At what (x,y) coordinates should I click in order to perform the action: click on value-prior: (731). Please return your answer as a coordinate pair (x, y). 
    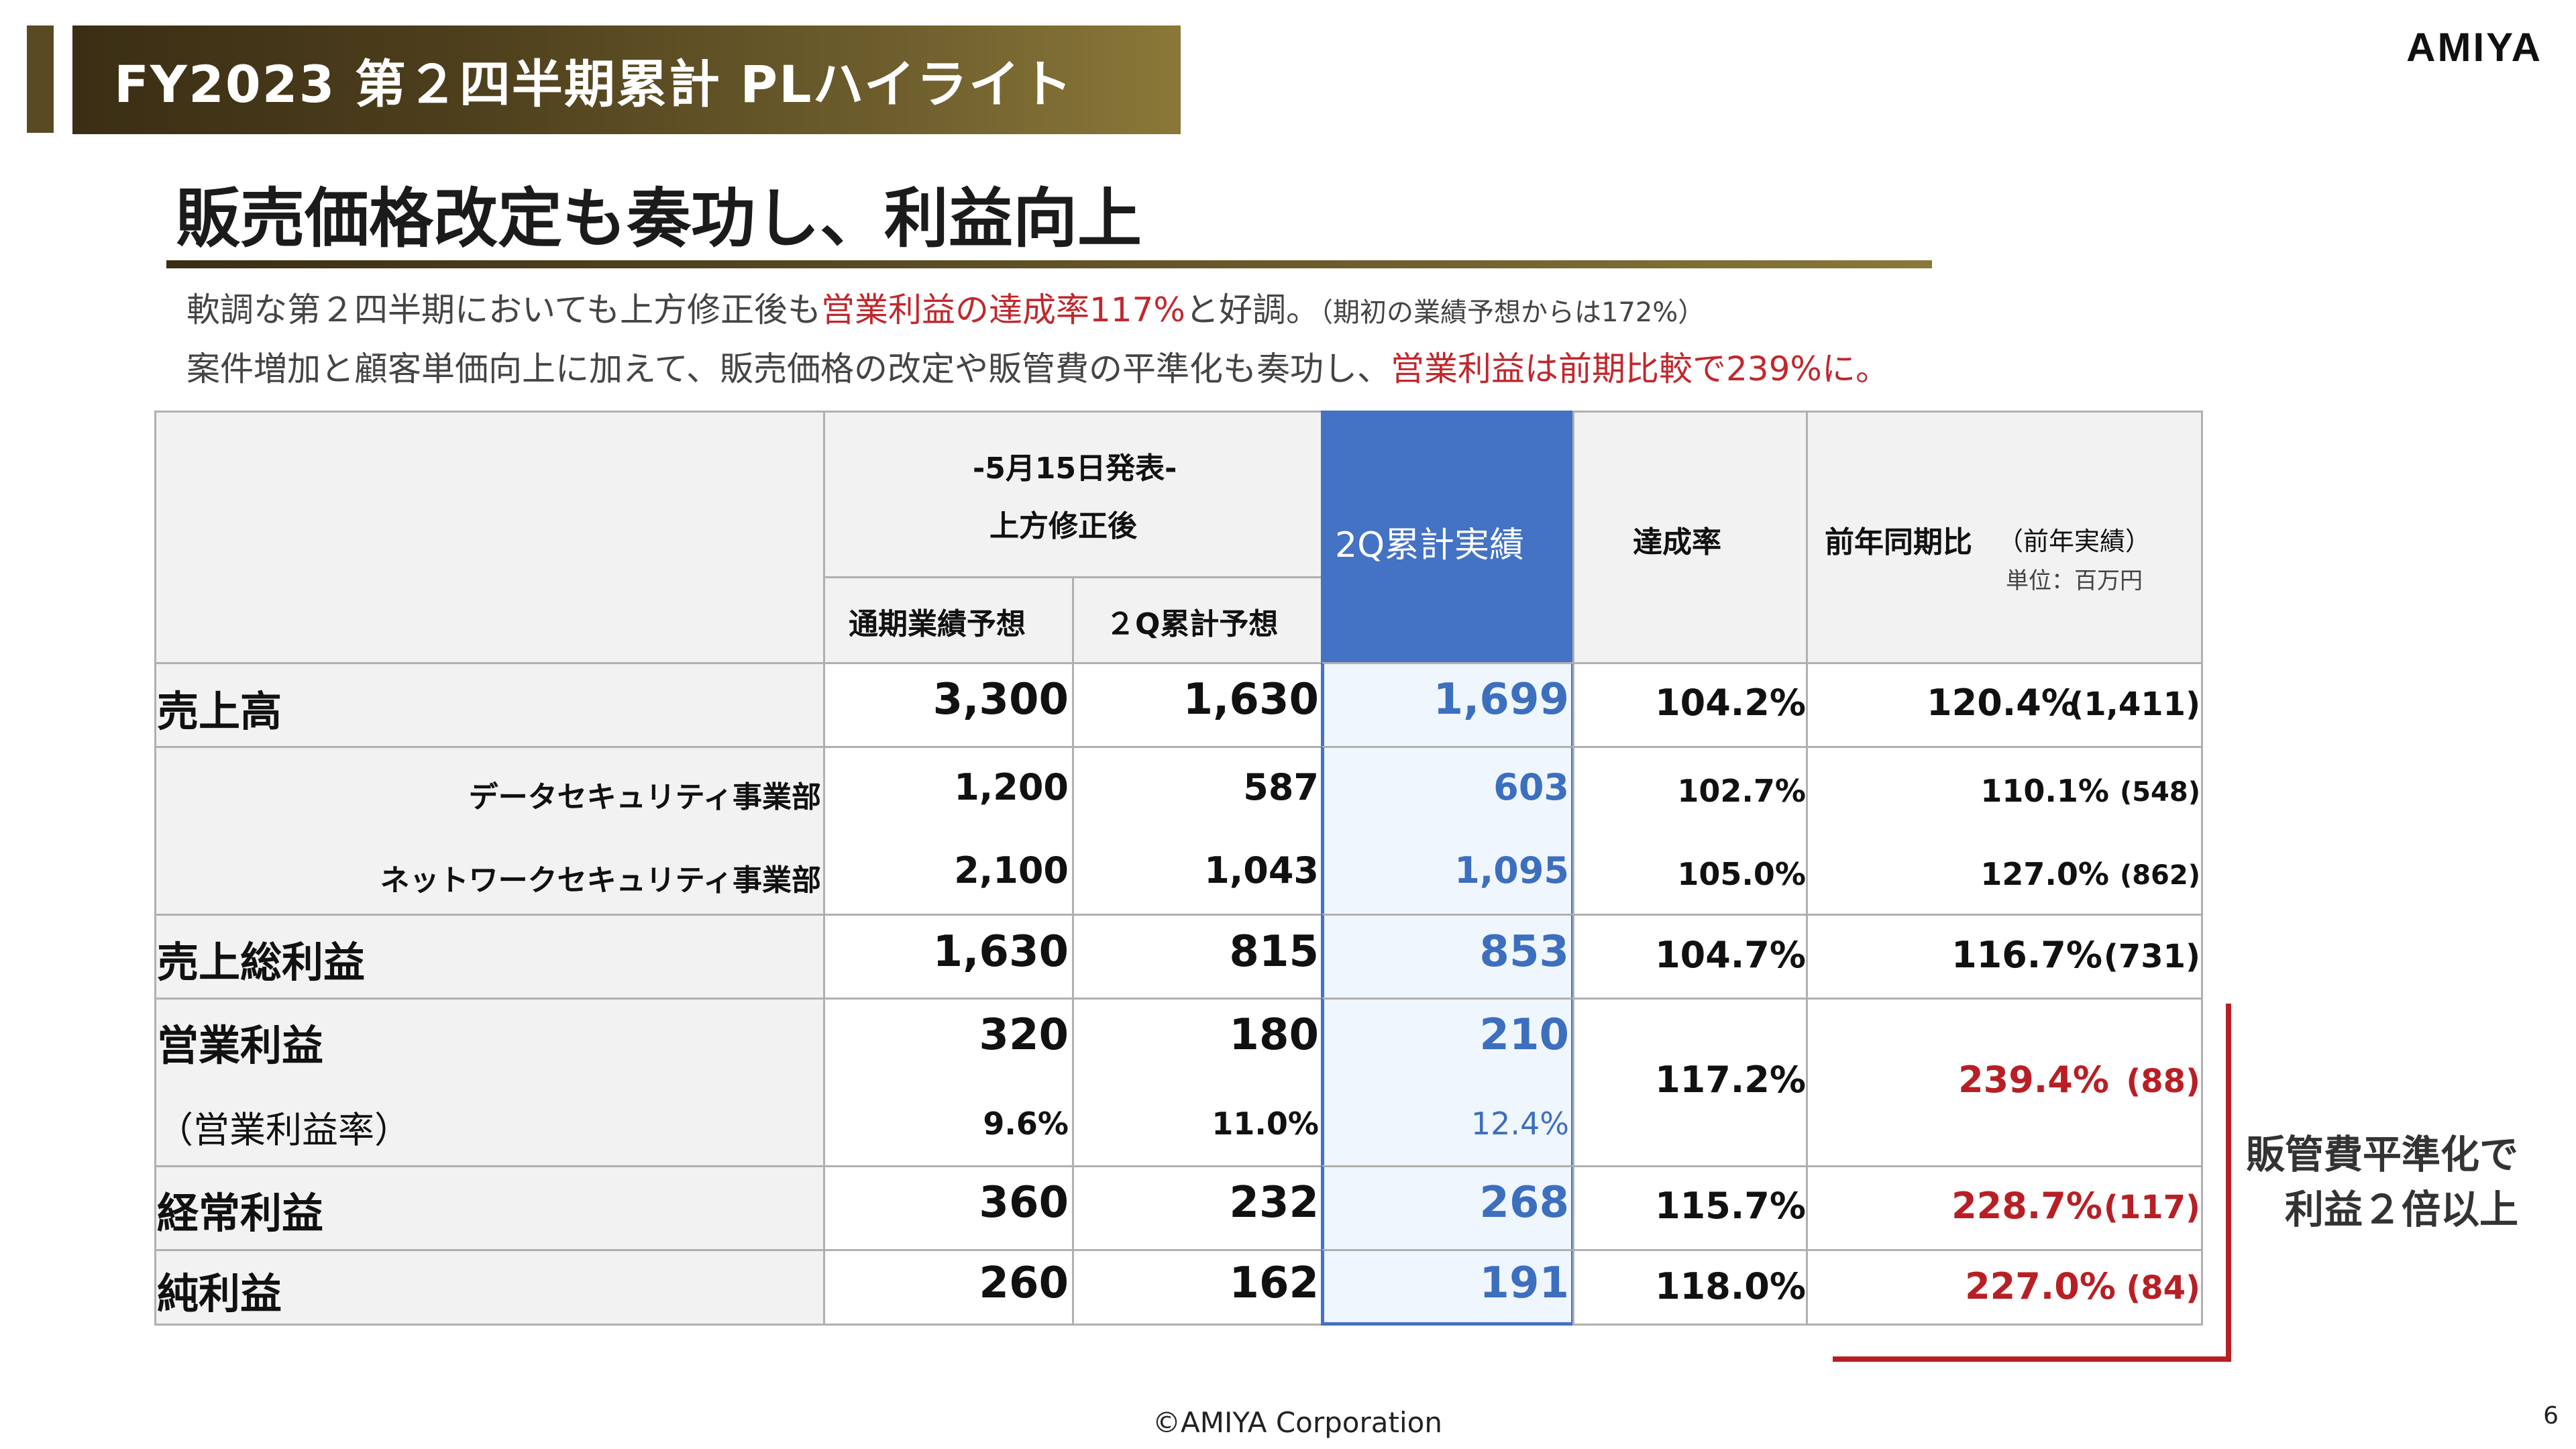
    Looking at the image, I should click on (2151, 956).